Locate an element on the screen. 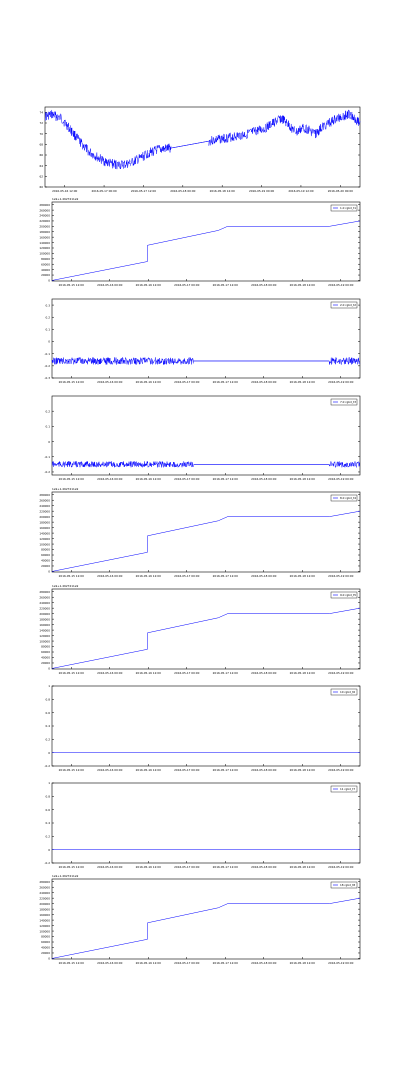 This screenshot has height=1067, width=400. y-tick-label: 66 is located at coordinates (41, 155).